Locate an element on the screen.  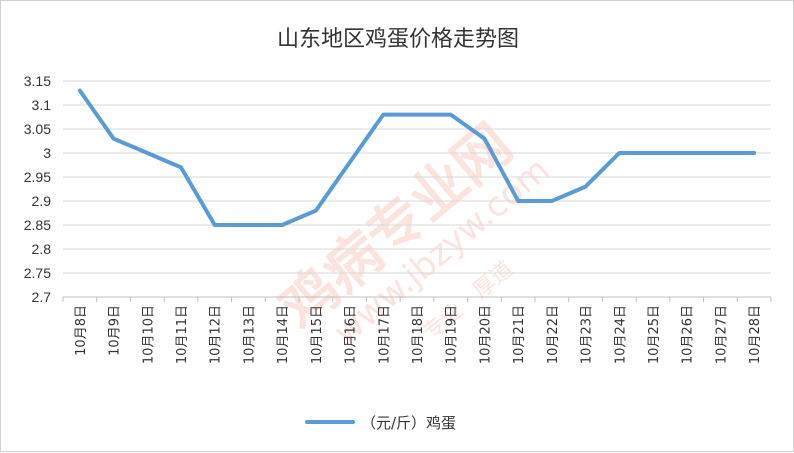
y-tick-label: 3.15 is located at coordinates (37, 81).